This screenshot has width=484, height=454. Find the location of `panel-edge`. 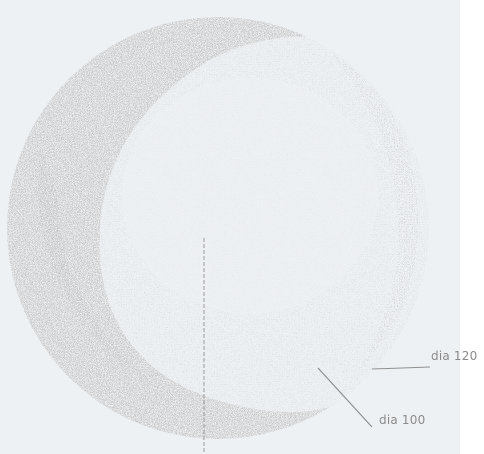

panel-edge is located at coordinates (472, 227).